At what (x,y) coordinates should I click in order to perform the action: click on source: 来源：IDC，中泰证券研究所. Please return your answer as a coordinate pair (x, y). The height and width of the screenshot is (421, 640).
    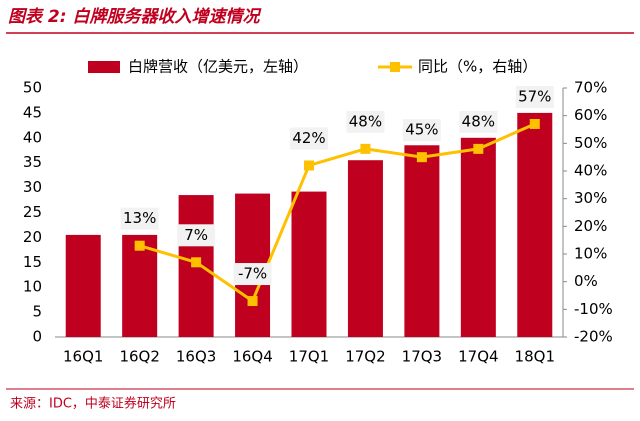
    Looking at the image, I should click on (93, 404).